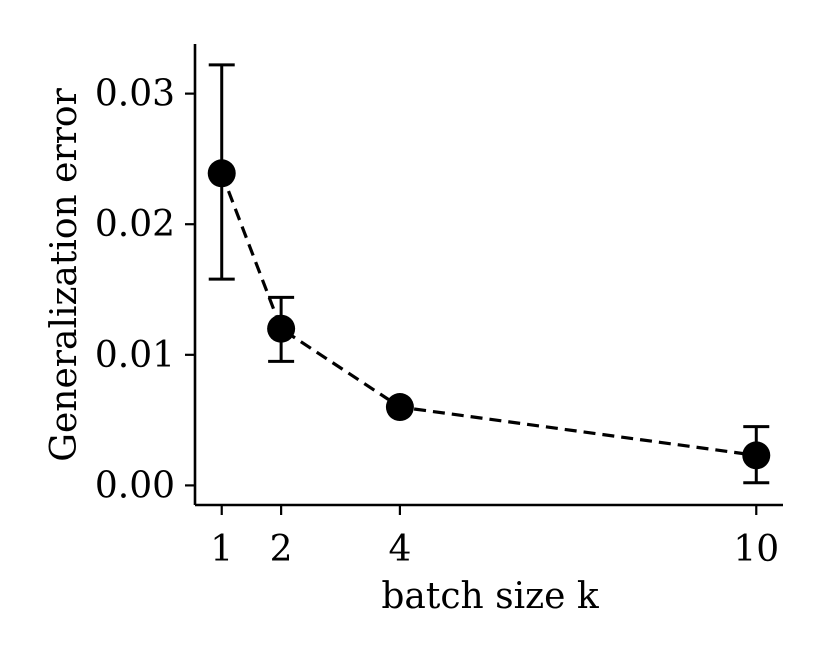 The image size is (830, 664). What do you see at coordinates (135, 94) in the screenshot?
I see `y-tick-label: 0.03` at bounding box center [135, 94].